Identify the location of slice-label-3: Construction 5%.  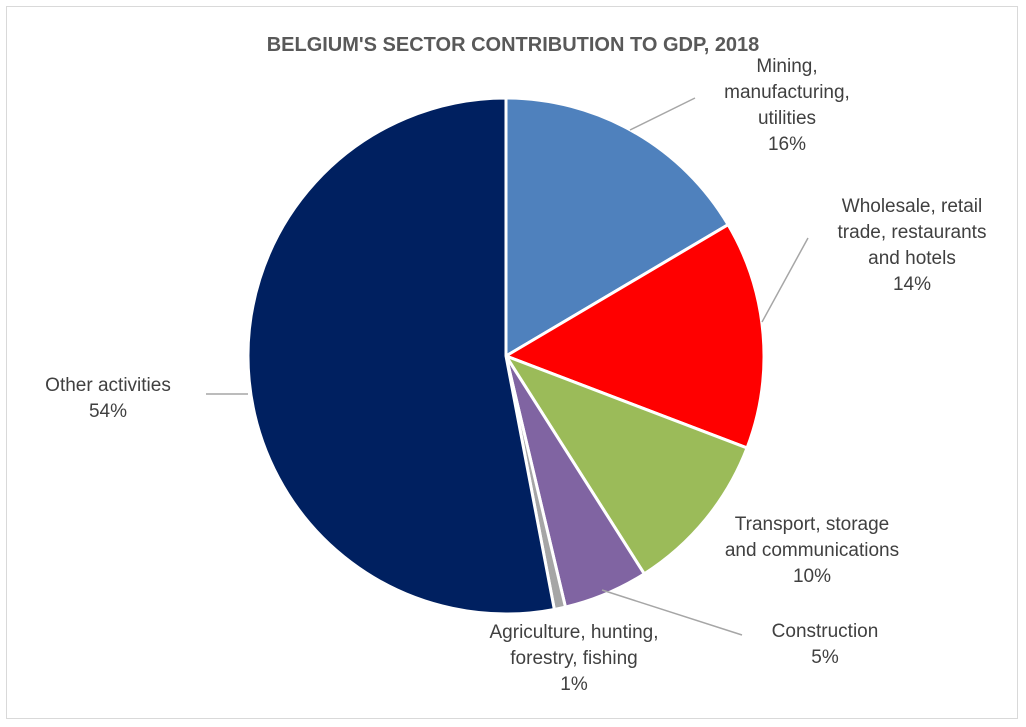
(825, 644).